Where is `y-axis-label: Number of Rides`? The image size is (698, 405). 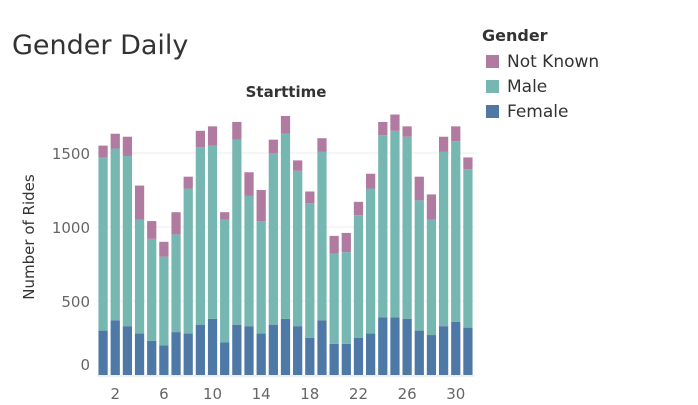 y-axis-label: Number of Rides is located at coordinates (29, 237).